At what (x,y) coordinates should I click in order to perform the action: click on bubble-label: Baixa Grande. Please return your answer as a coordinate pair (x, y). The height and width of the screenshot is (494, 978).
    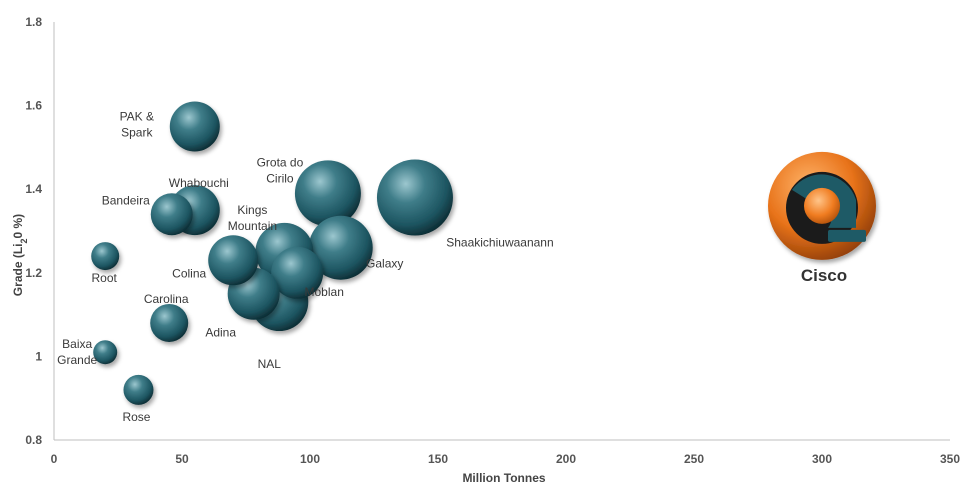
    Looking at the image, I should click on (77, 352).